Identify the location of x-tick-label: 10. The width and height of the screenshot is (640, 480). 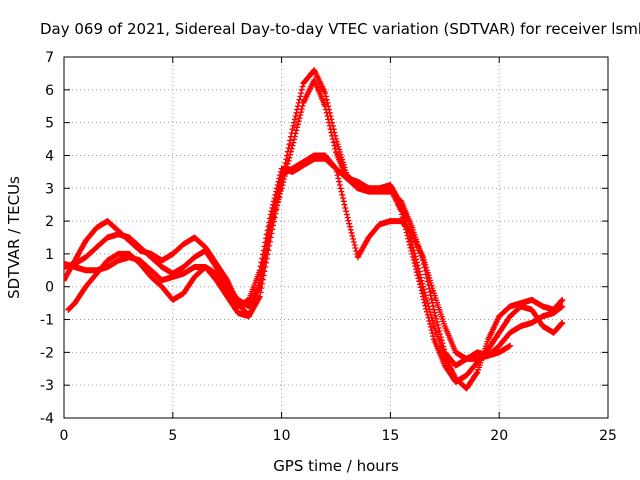
(282, 436).